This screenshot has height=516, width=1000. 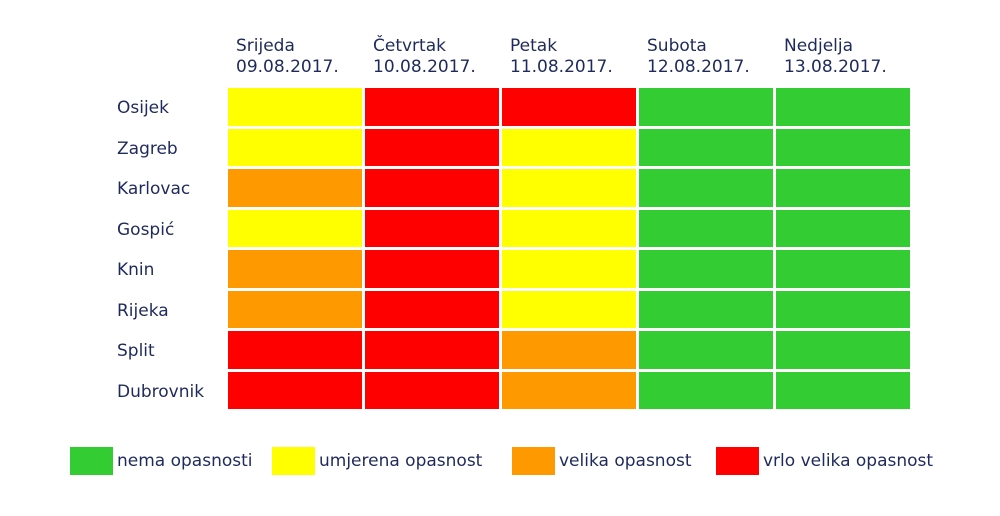 What do you see at coordinates (136, 351) in the screenshot?
I see `row-header: Split` at bounding box center [136, 351].